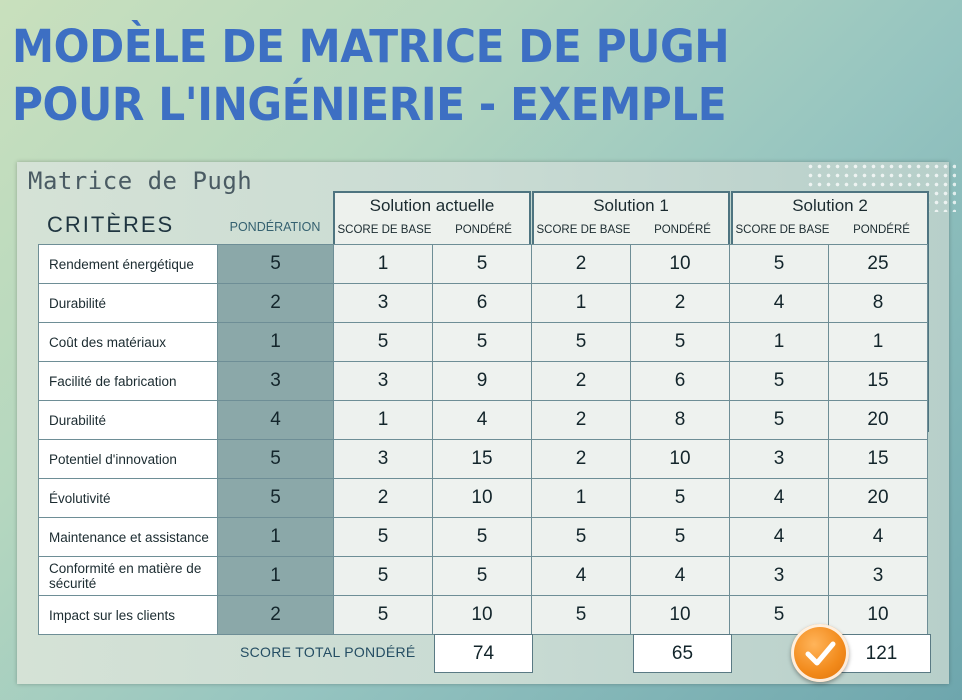  I want to click on table-row: Impact sur les clients 2 5 10 5 10 5 10, so click(483, 615).